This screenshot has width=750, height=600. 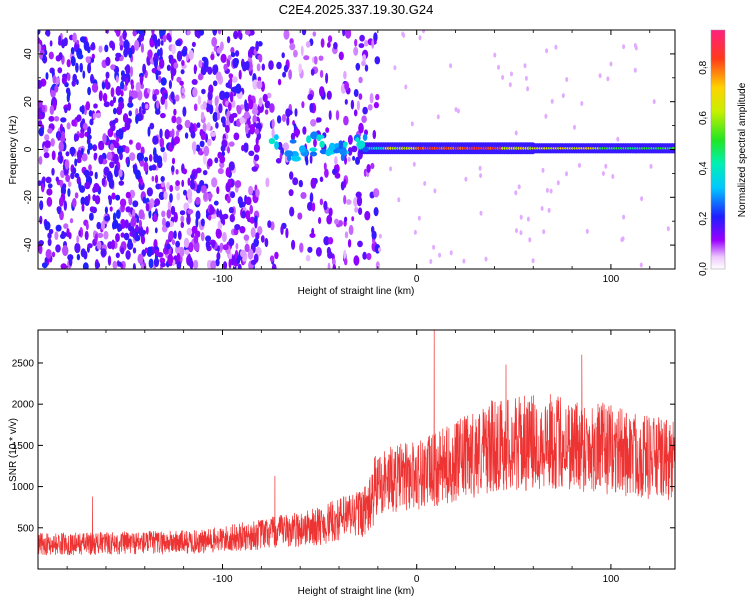 What do you see at coordinates (703, 118) in the screenshot?
I see `colorbar-tick-label: 0.6` at bounding box center [703, 118].